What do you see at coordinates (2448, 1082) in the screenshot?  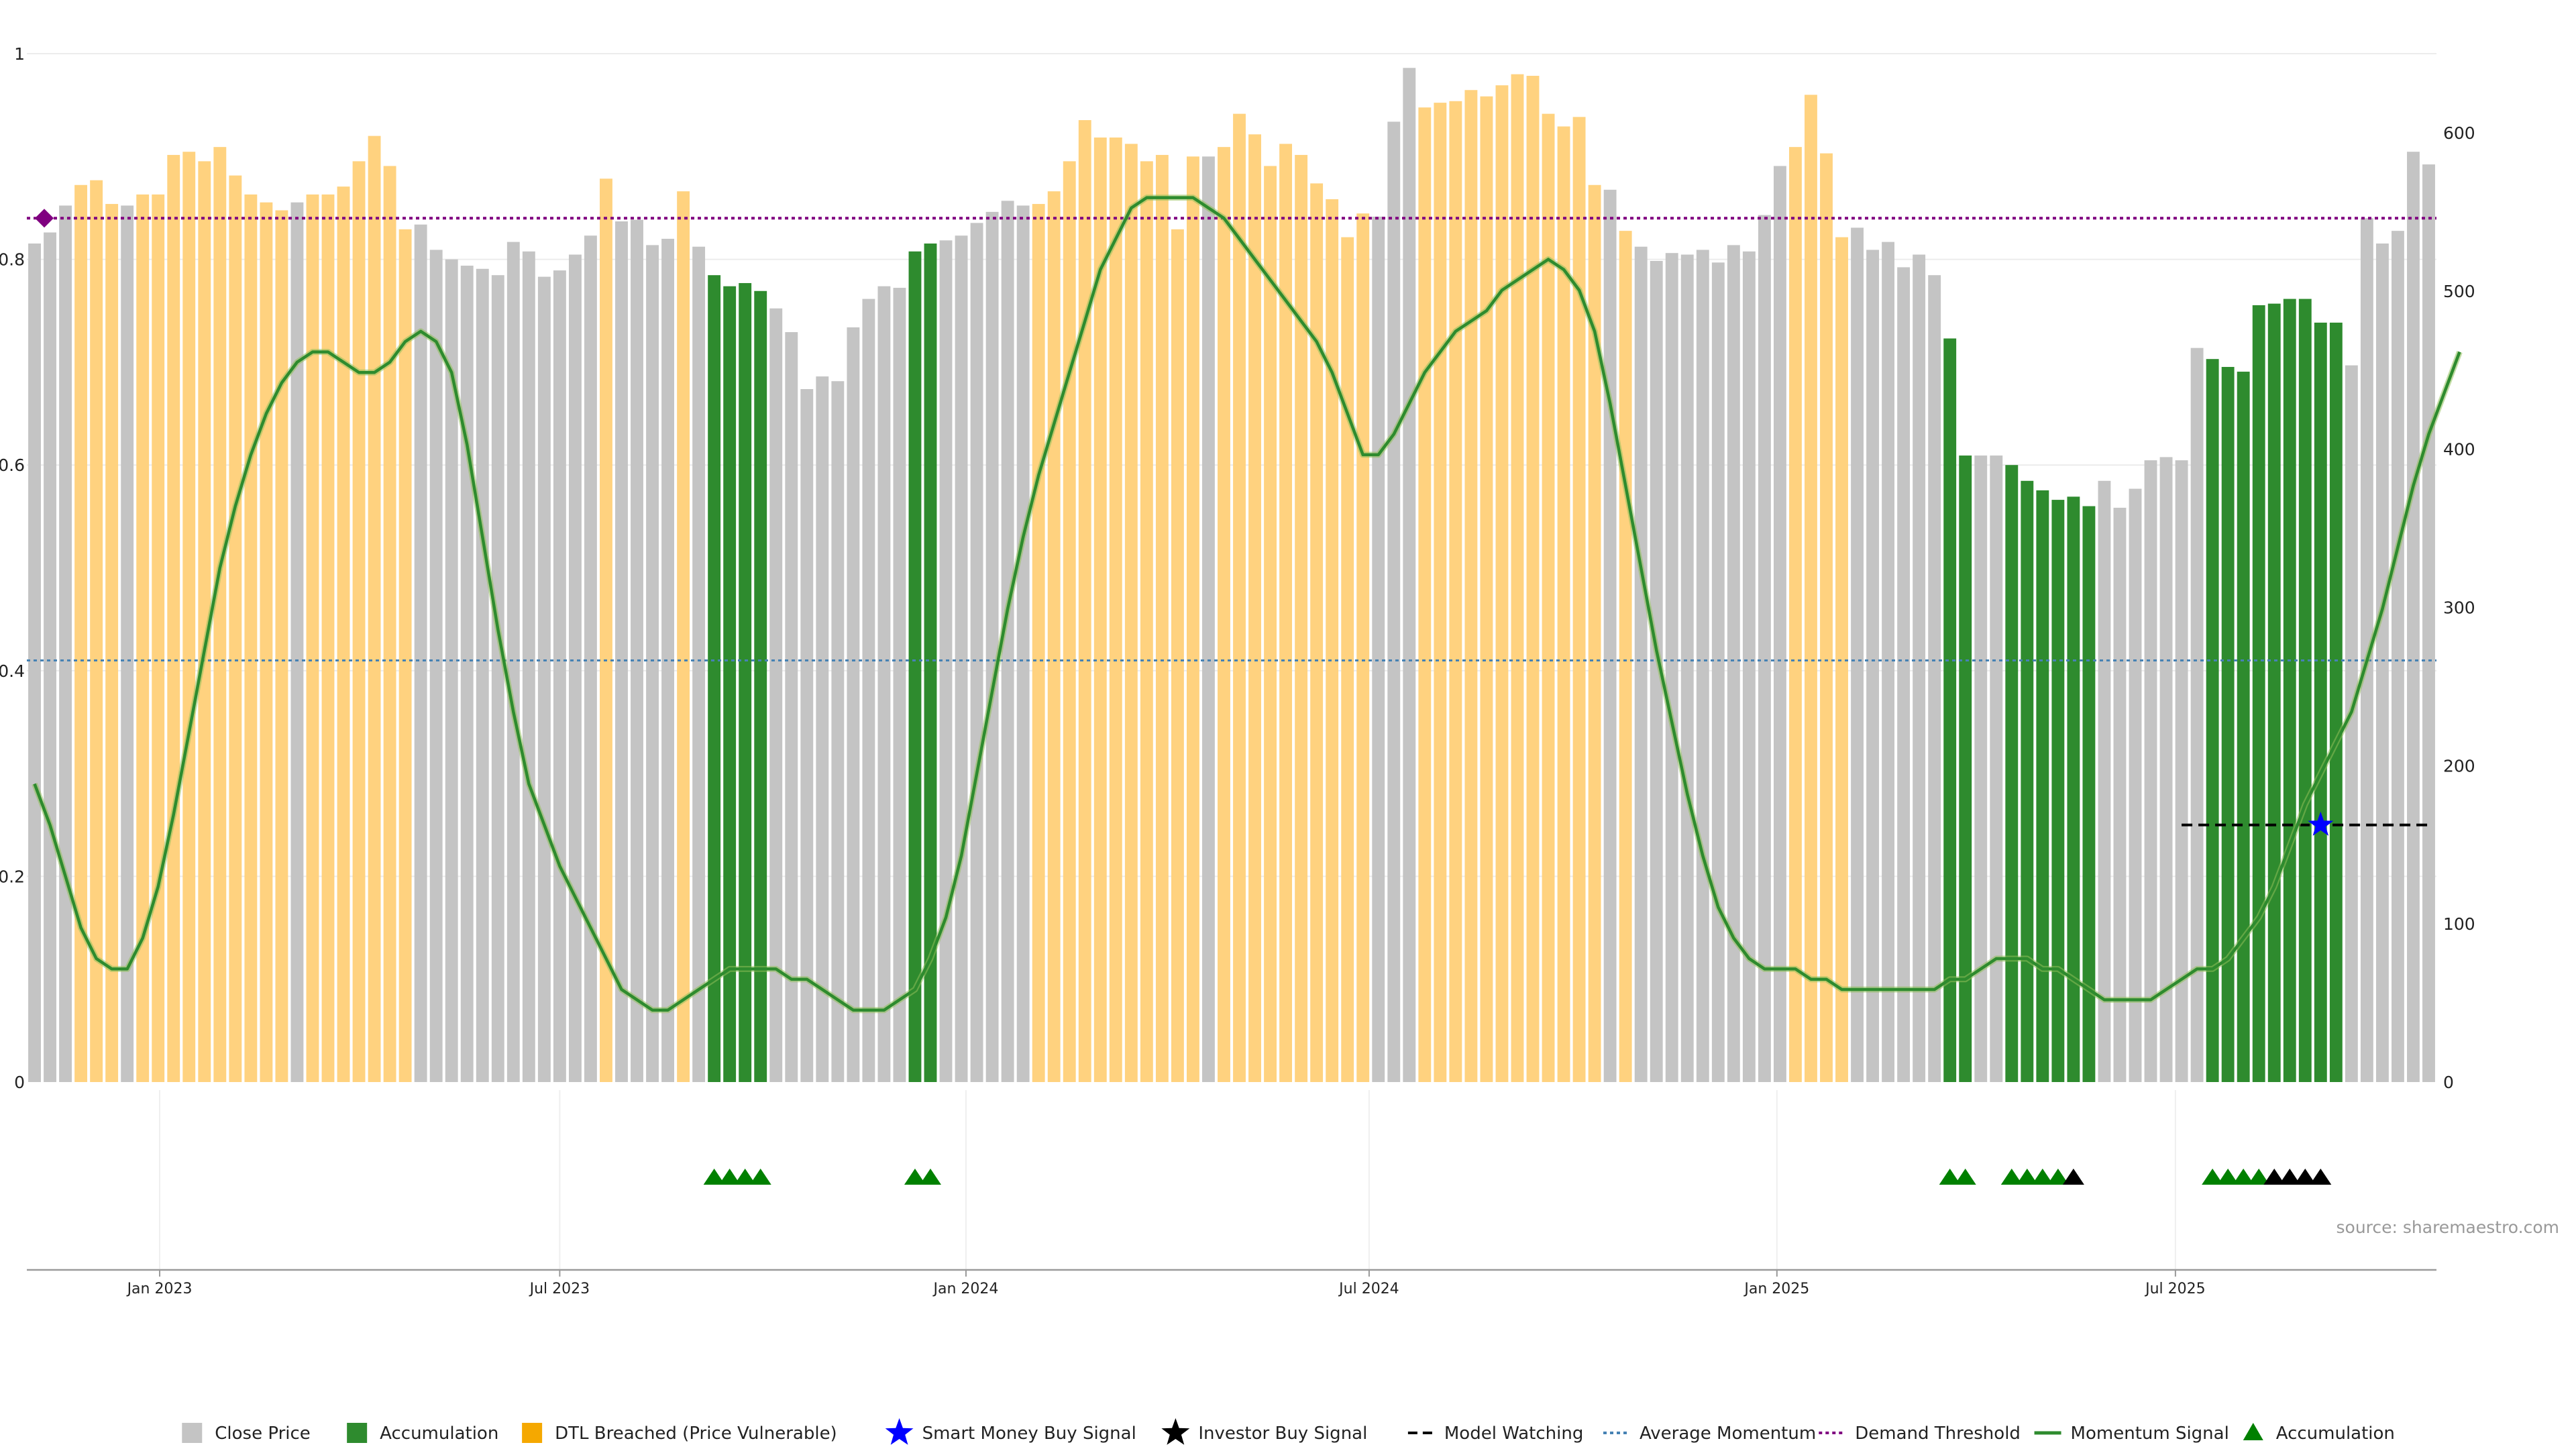 I see `right-tick-label: 0` at bounding box center [2448, 1082].